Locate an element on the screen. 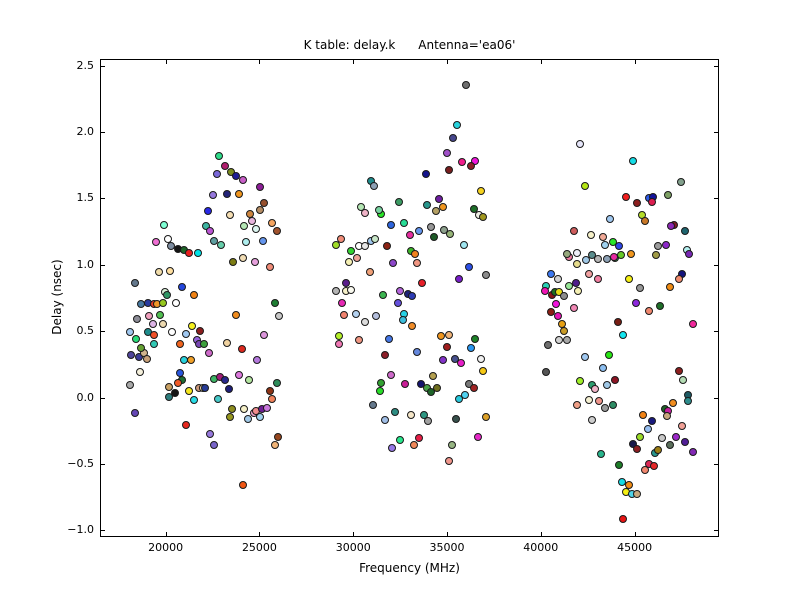  y-tick-label: 0.0 is located at coordinates (85, 397).